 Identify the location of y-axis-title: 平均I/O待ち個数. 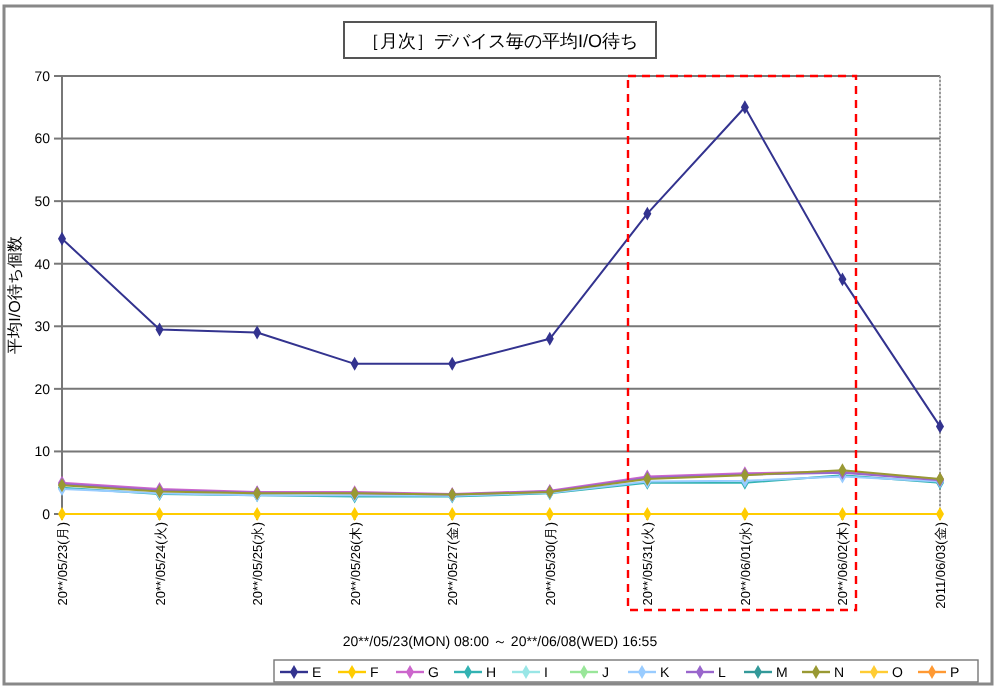
(15, 295).